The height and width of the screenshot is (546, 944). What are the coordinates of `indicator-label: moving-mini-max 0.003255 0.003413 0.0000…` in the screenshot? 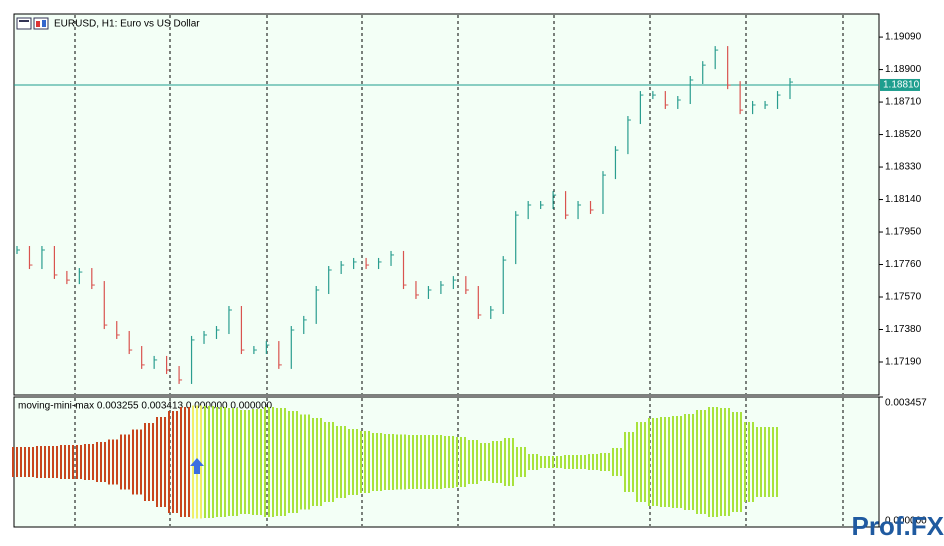 It's located at (145, 406).